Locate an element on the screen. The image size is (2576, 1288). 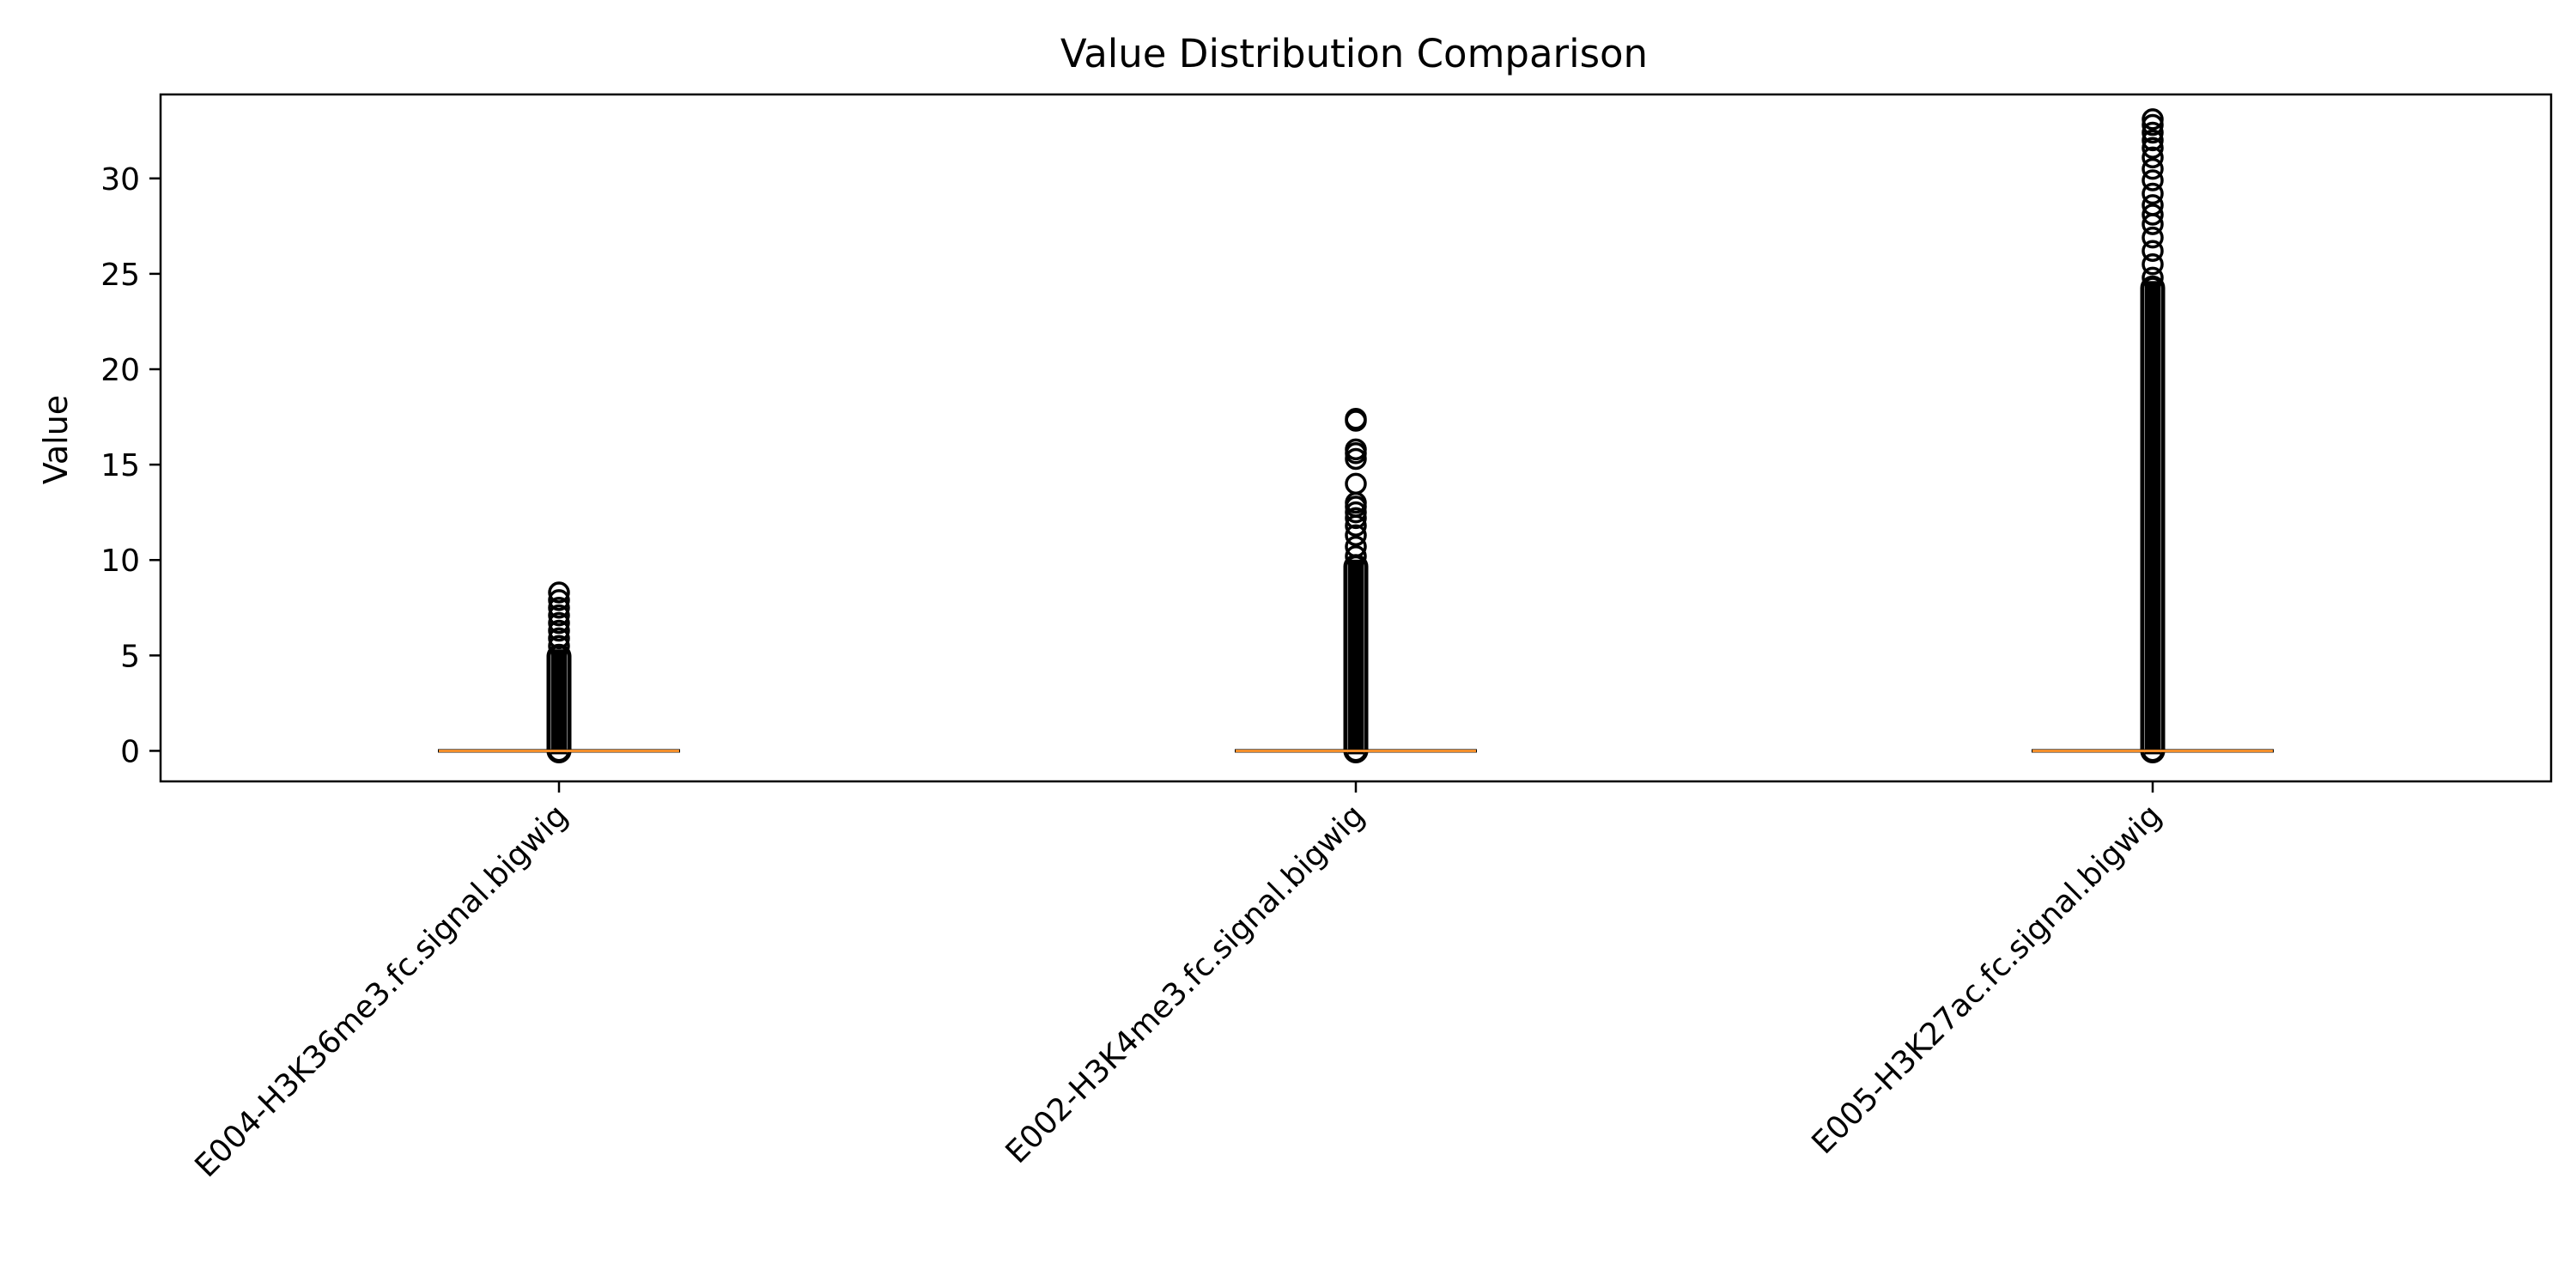
y-tick-label: 20 is located at coordinates (120, 370).